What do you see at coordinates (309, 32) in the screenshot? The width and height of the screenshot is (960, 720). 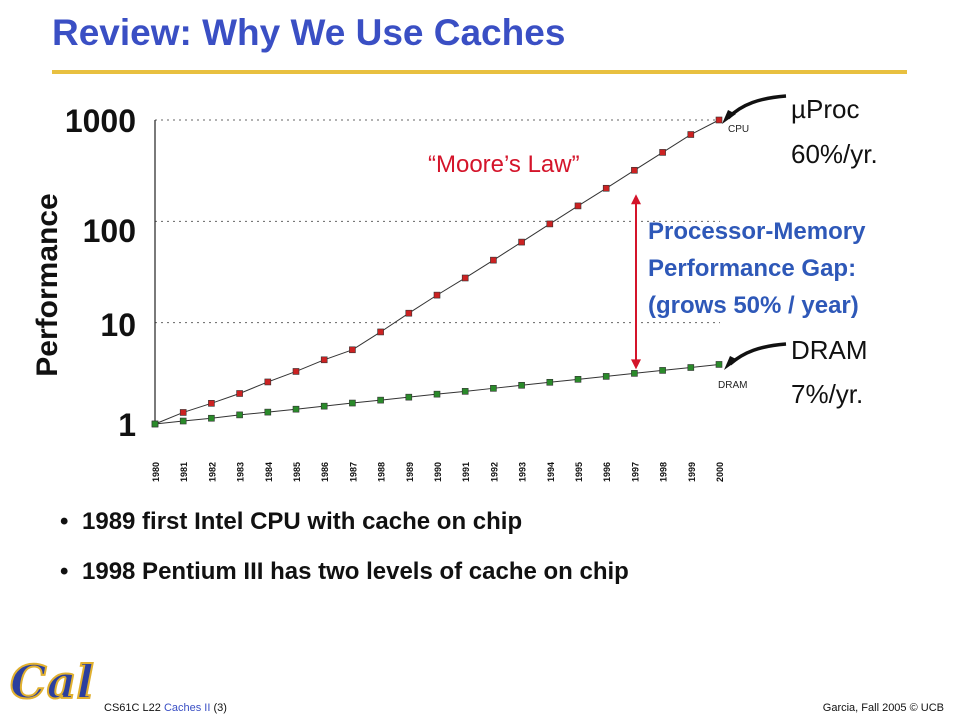 I see `slide-title: Review: Why We Use Caches` at bounding box center [309, 32].